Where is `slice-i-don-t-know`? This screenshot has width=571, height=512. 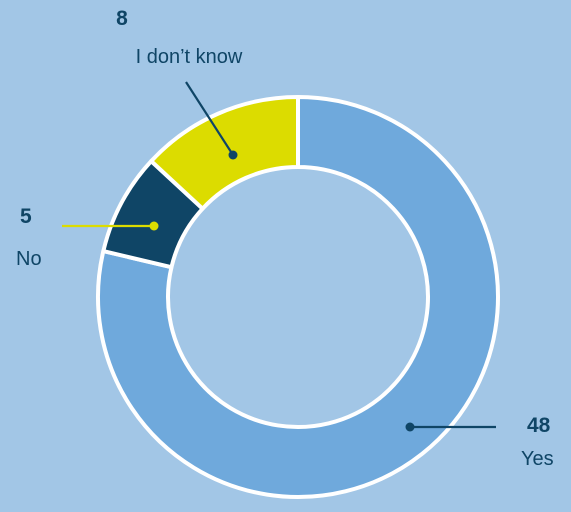
slice-i-don-t-know is located at coordinates (224, 153).